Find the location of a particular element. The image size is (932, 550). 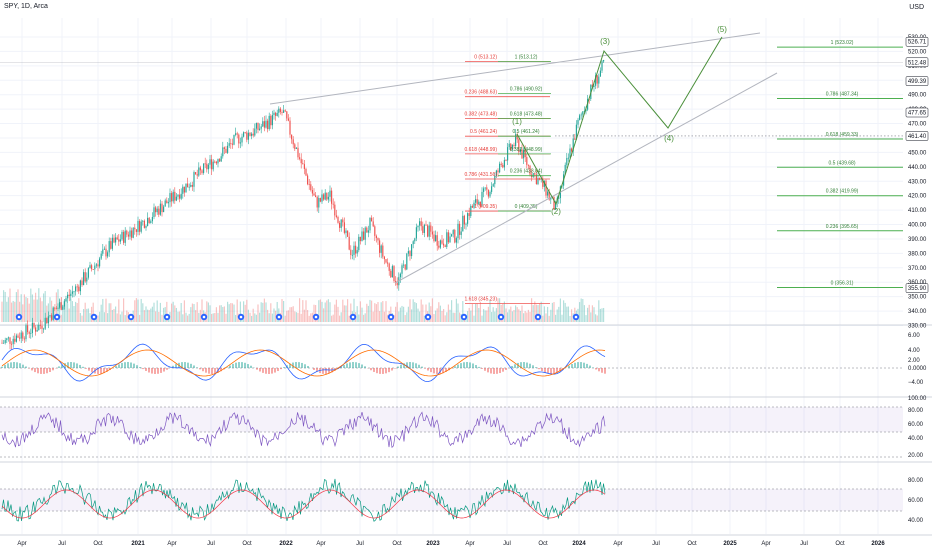

price-tick-9: 440.00 is located at coordinates (917, 168).